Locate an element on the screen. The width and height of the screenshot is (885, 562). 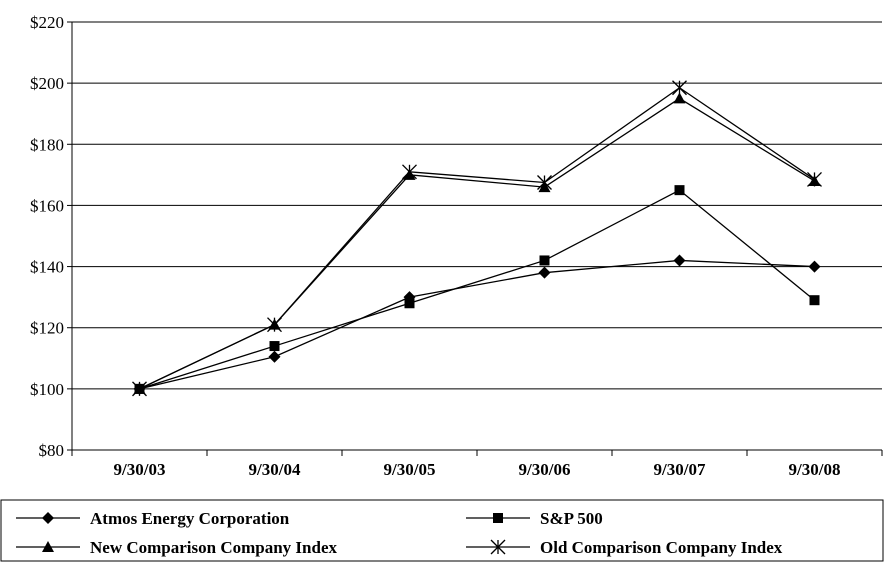
x-tick-label: 9/30/08 is located at coordinates (815, 469).